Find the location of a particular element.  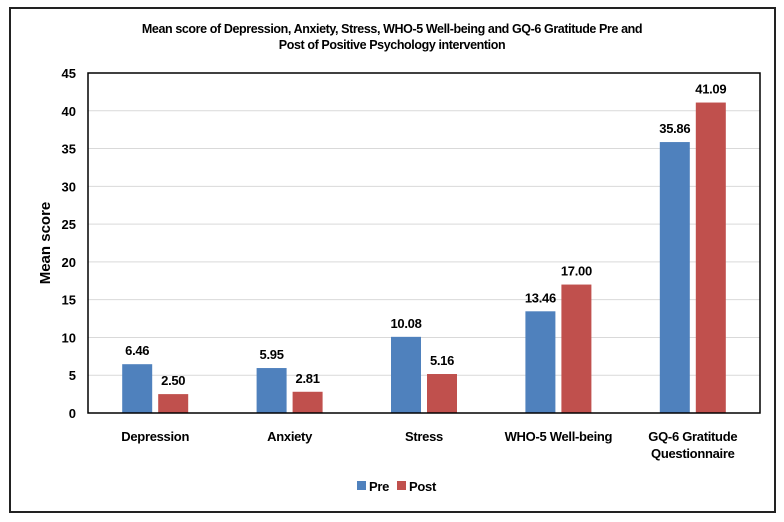

y-tick-label: 30 is located at coordinates (69, 186).